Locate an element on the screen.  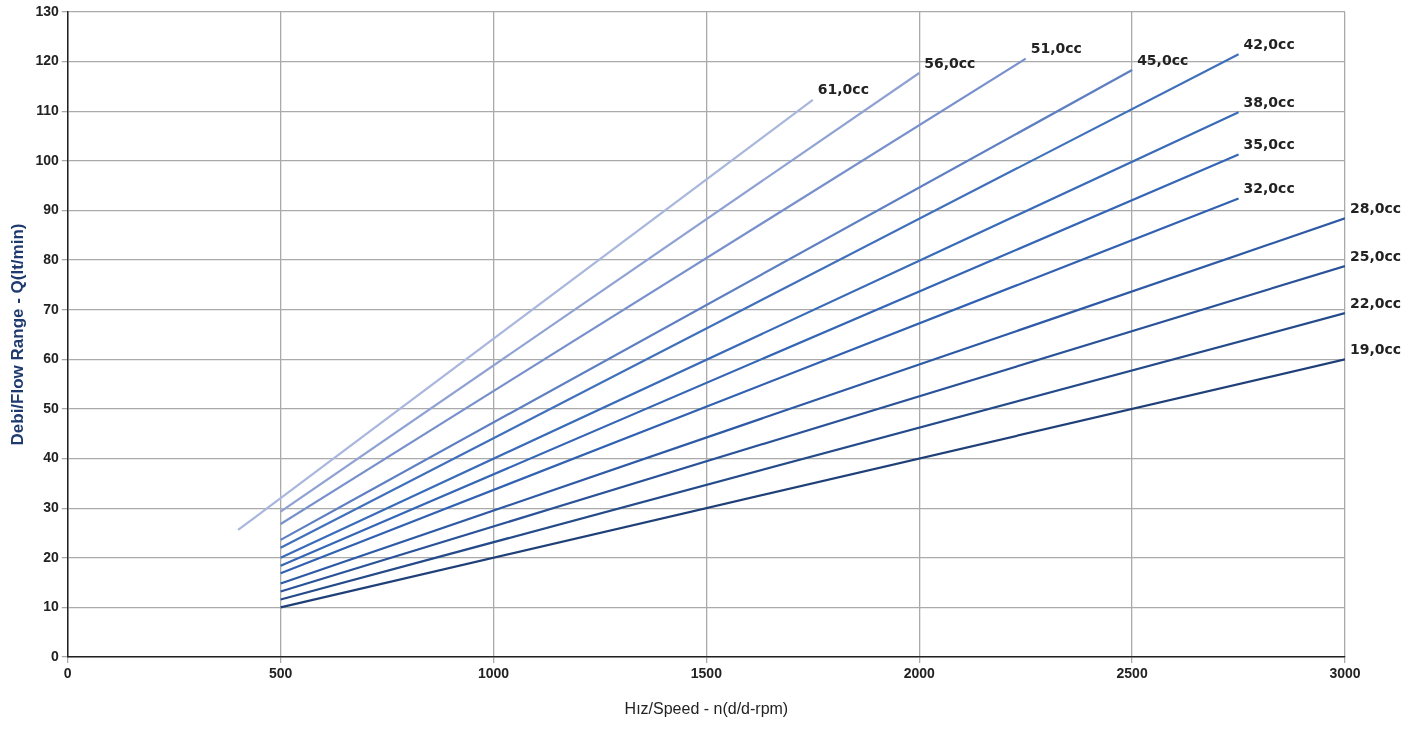
y-tick-label: 50 is located at coordinates (51, 407).